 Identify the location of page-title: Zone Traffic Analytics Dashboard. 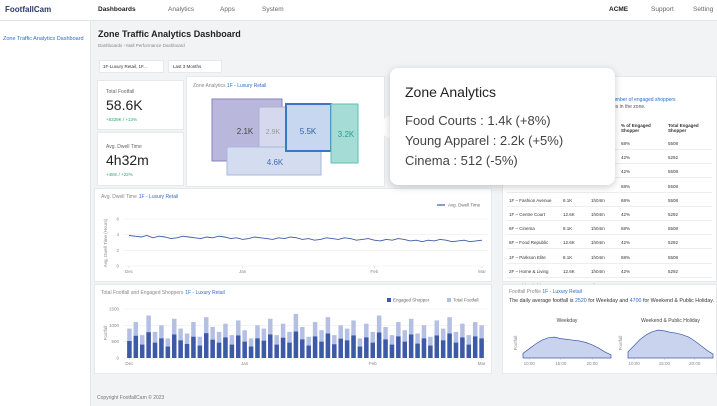
(169, 34).